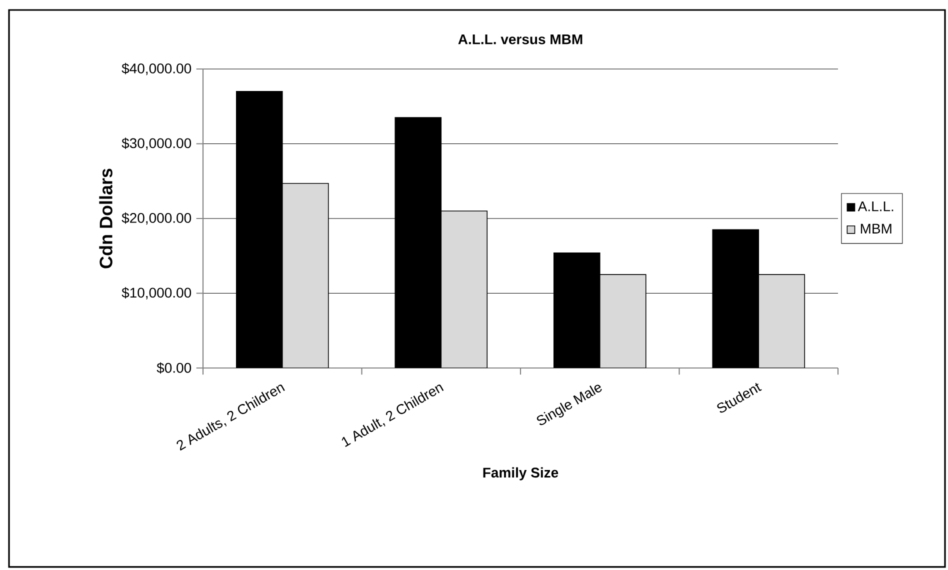  I want to click on y-tick-label: $0.00, so click(174, 368).